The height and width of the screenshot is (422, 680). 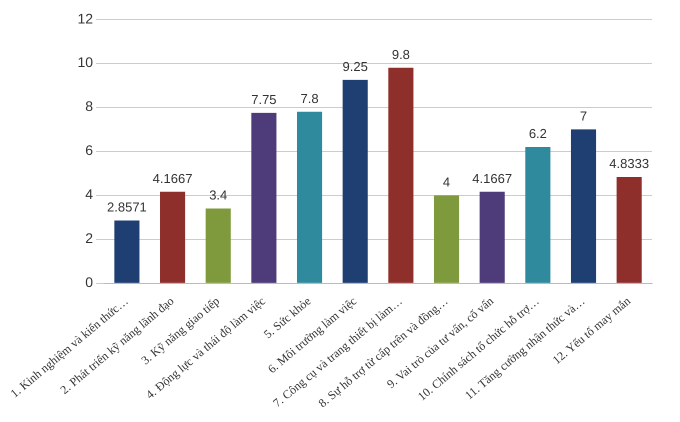 I want to click on data-label: 7, so click(x=584, y=116).